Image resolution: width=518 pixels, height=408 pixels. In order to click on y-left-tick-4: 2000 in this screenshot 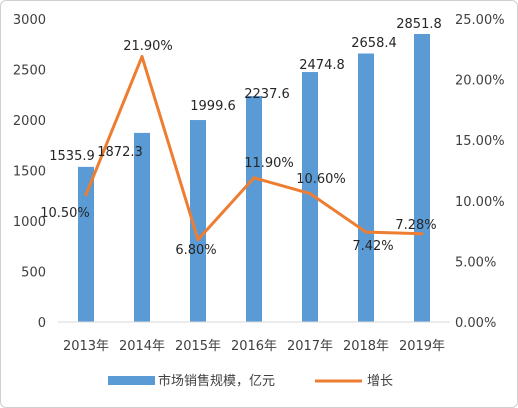, I will do `click(29, 121)`.